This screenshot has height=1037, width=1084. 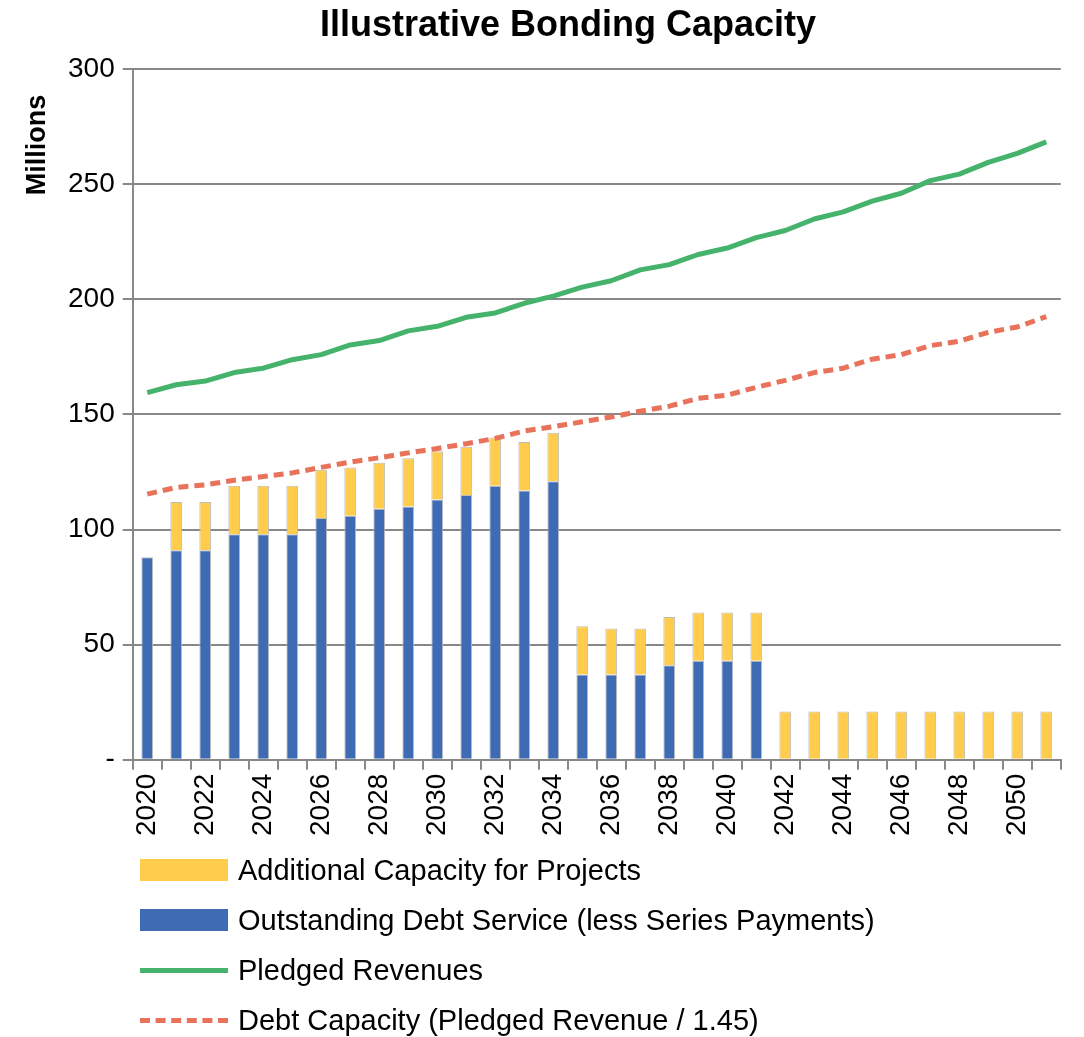 I want to click on x-tick-label: 2022, so click(x=203, y=805).